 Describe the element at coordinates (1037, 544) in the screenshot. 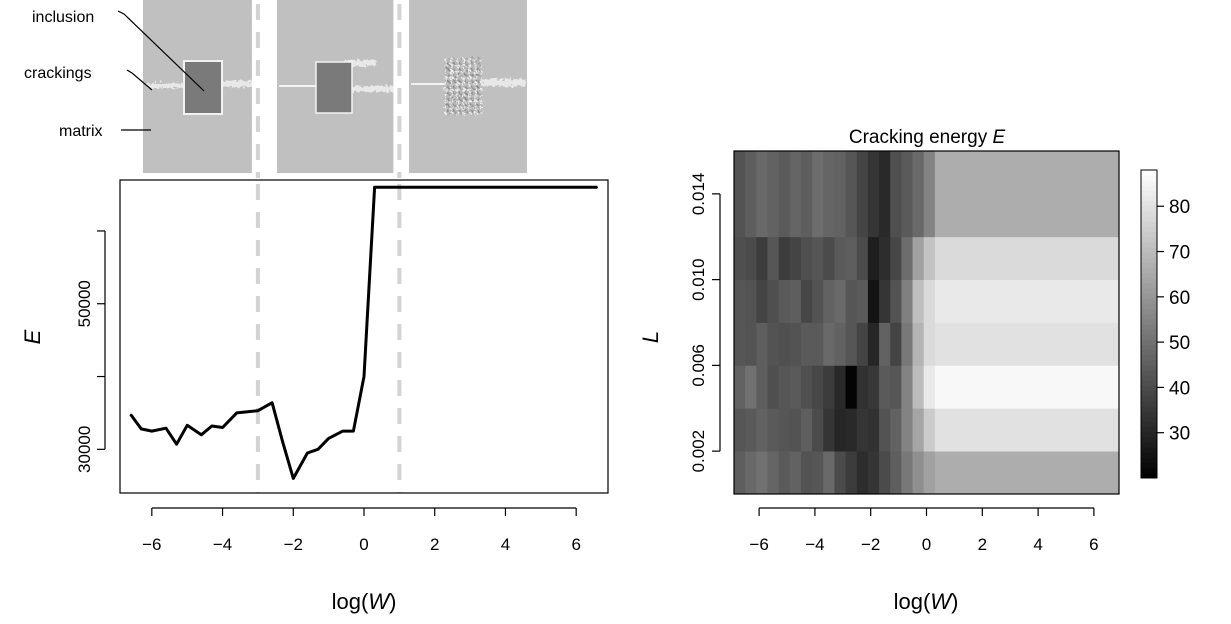

I see `x-tick-label-right: 4` at that location.